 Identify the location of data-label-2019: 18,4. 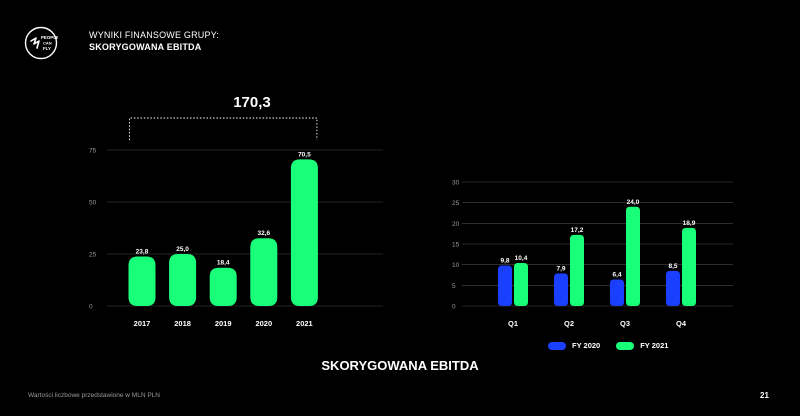
(223, 263).